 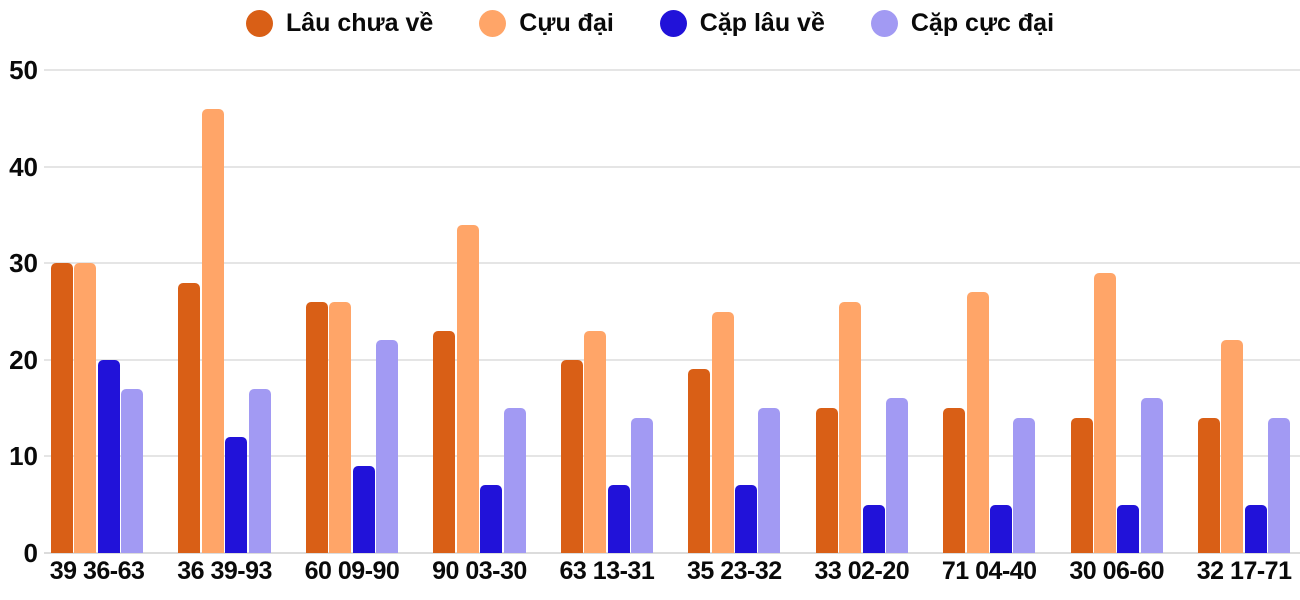 What do you see at coordinates (734, 571) in the screenshot?
I see `x-axis-label: 35 23-32` at bounding box center [734, 571].